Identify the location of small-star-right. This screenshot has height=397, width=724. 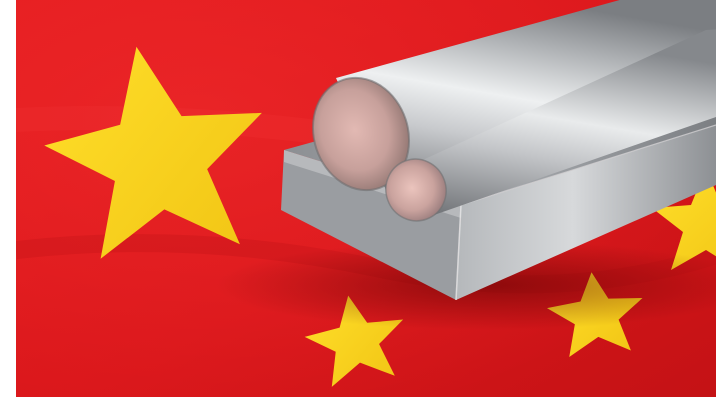
(684, 219).